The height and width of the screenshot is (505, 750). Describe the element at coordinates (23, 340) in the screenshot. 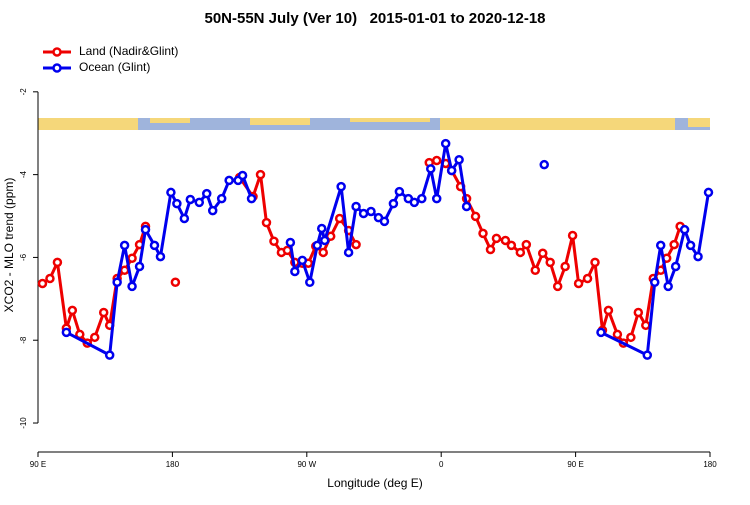

I see `y-tick-label: -8` at that location.